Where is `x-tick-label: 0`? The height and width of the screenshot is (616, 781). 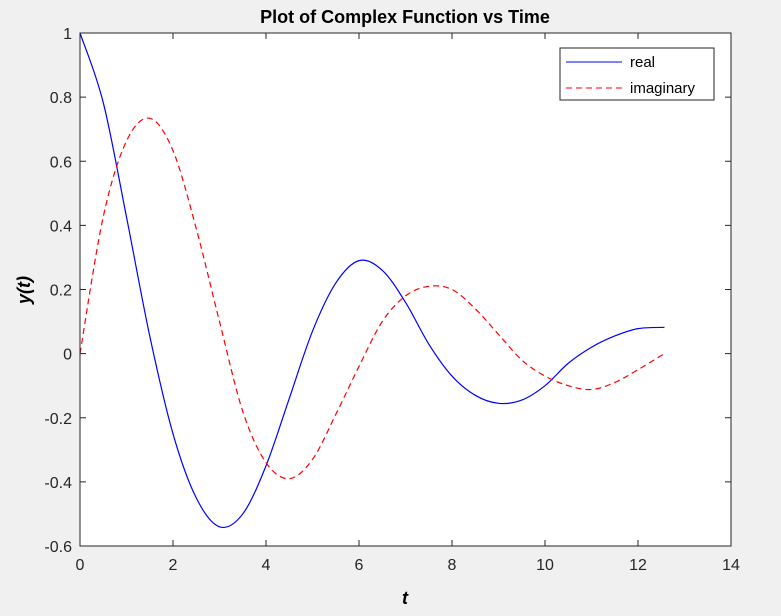 x-tick-label: 0 is located at coordinates (80, 565).